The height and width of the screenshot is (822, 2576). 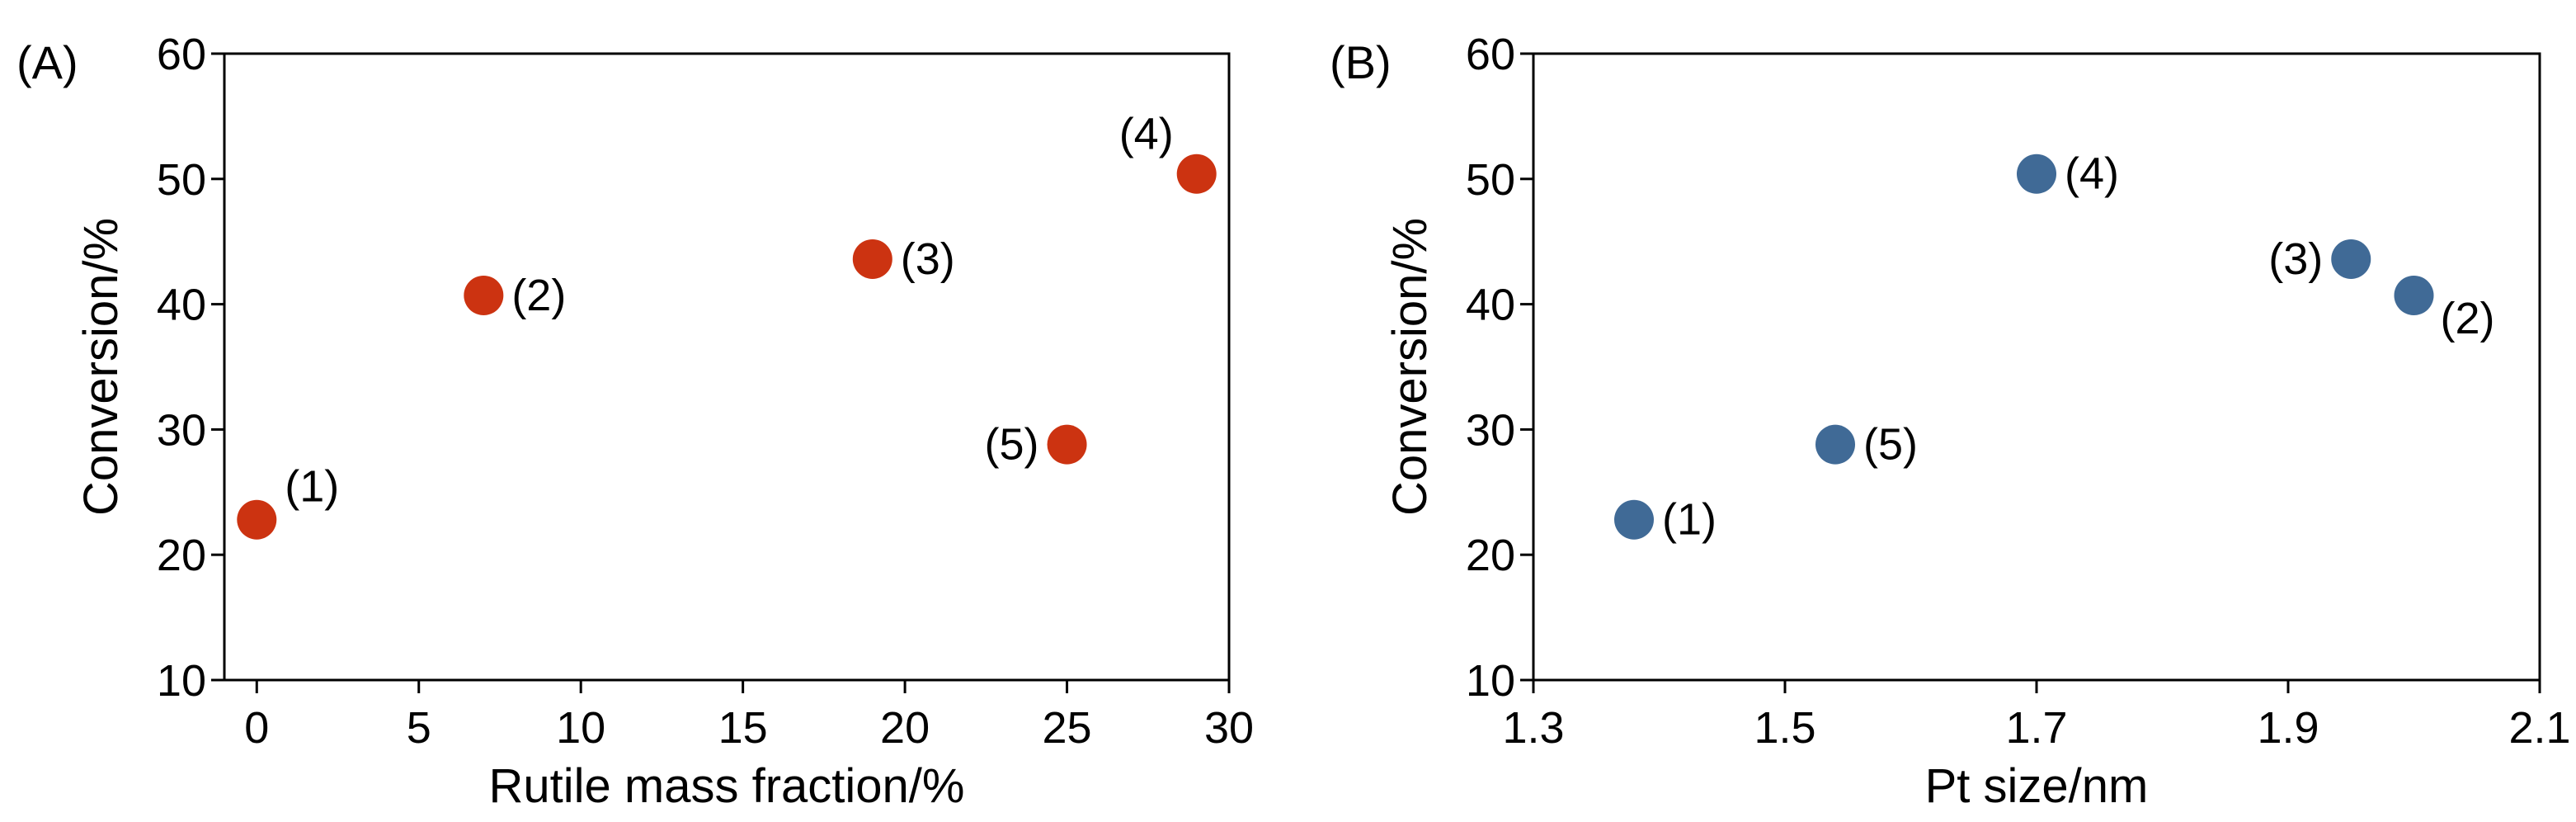 I want to click on x-axis-title: Pt size/nm, so click(x=2037, y=786).